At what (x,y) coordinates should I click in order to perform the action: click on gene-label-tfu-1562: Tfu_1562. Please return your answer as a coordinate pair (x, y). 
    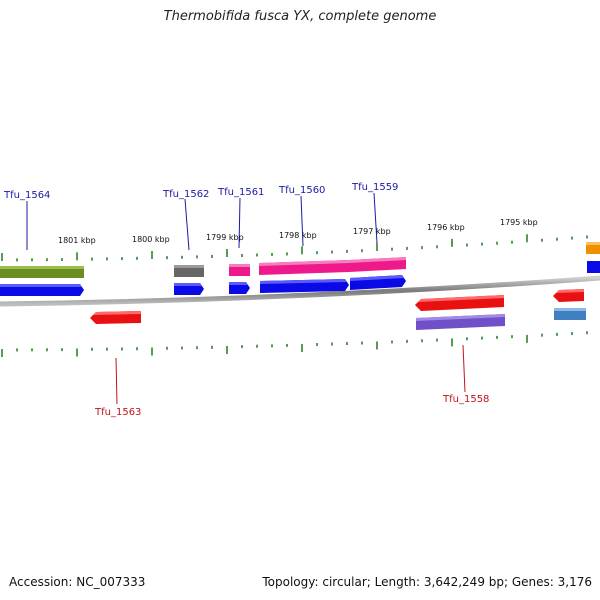
    Looking at the image, I should click on (185, 194).